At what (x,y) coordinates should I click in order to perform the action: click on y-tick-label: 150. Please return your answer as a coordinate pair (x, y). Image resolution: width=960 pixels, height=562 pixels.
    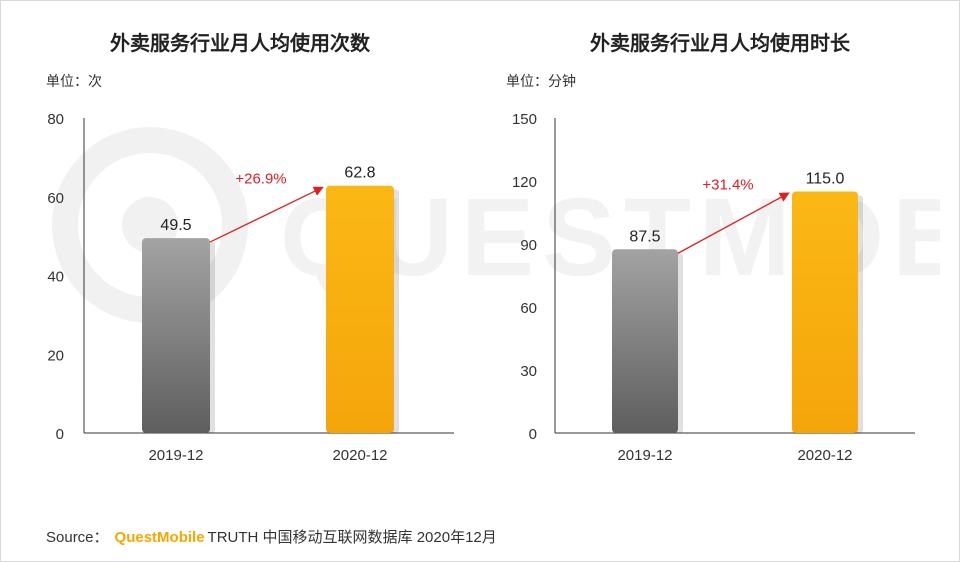
    Looking at the image, I should click on (524, 119).